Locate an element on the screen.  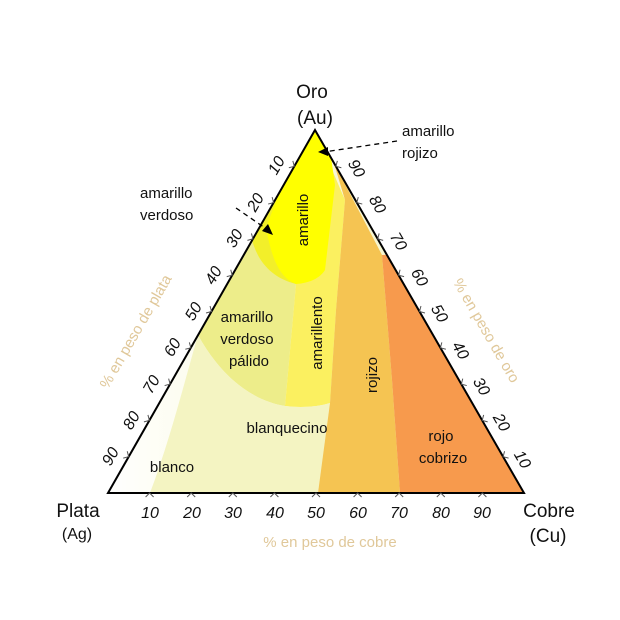
right-tick-label: 60 is located at coordinates (419, 278).